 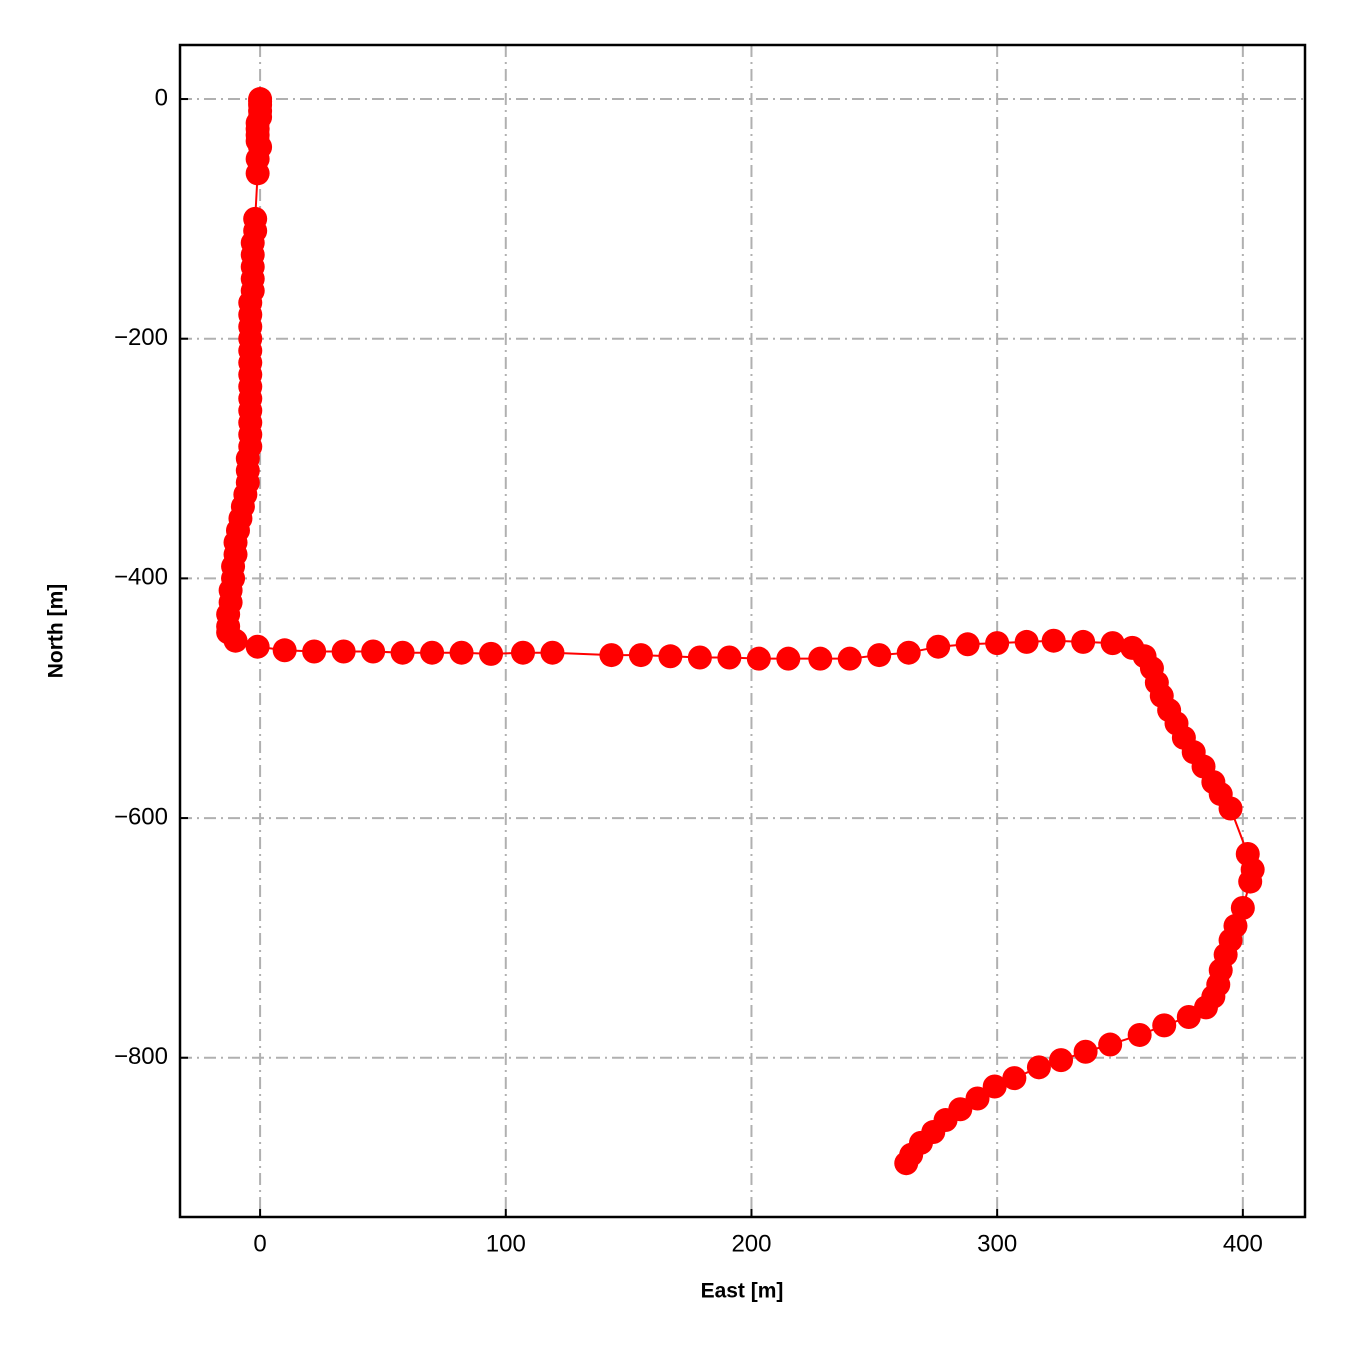 What do you see at coordinates (141, 816) in the screenshot?
I see `y-tick-label: −600` at bounding box center [141, 816].